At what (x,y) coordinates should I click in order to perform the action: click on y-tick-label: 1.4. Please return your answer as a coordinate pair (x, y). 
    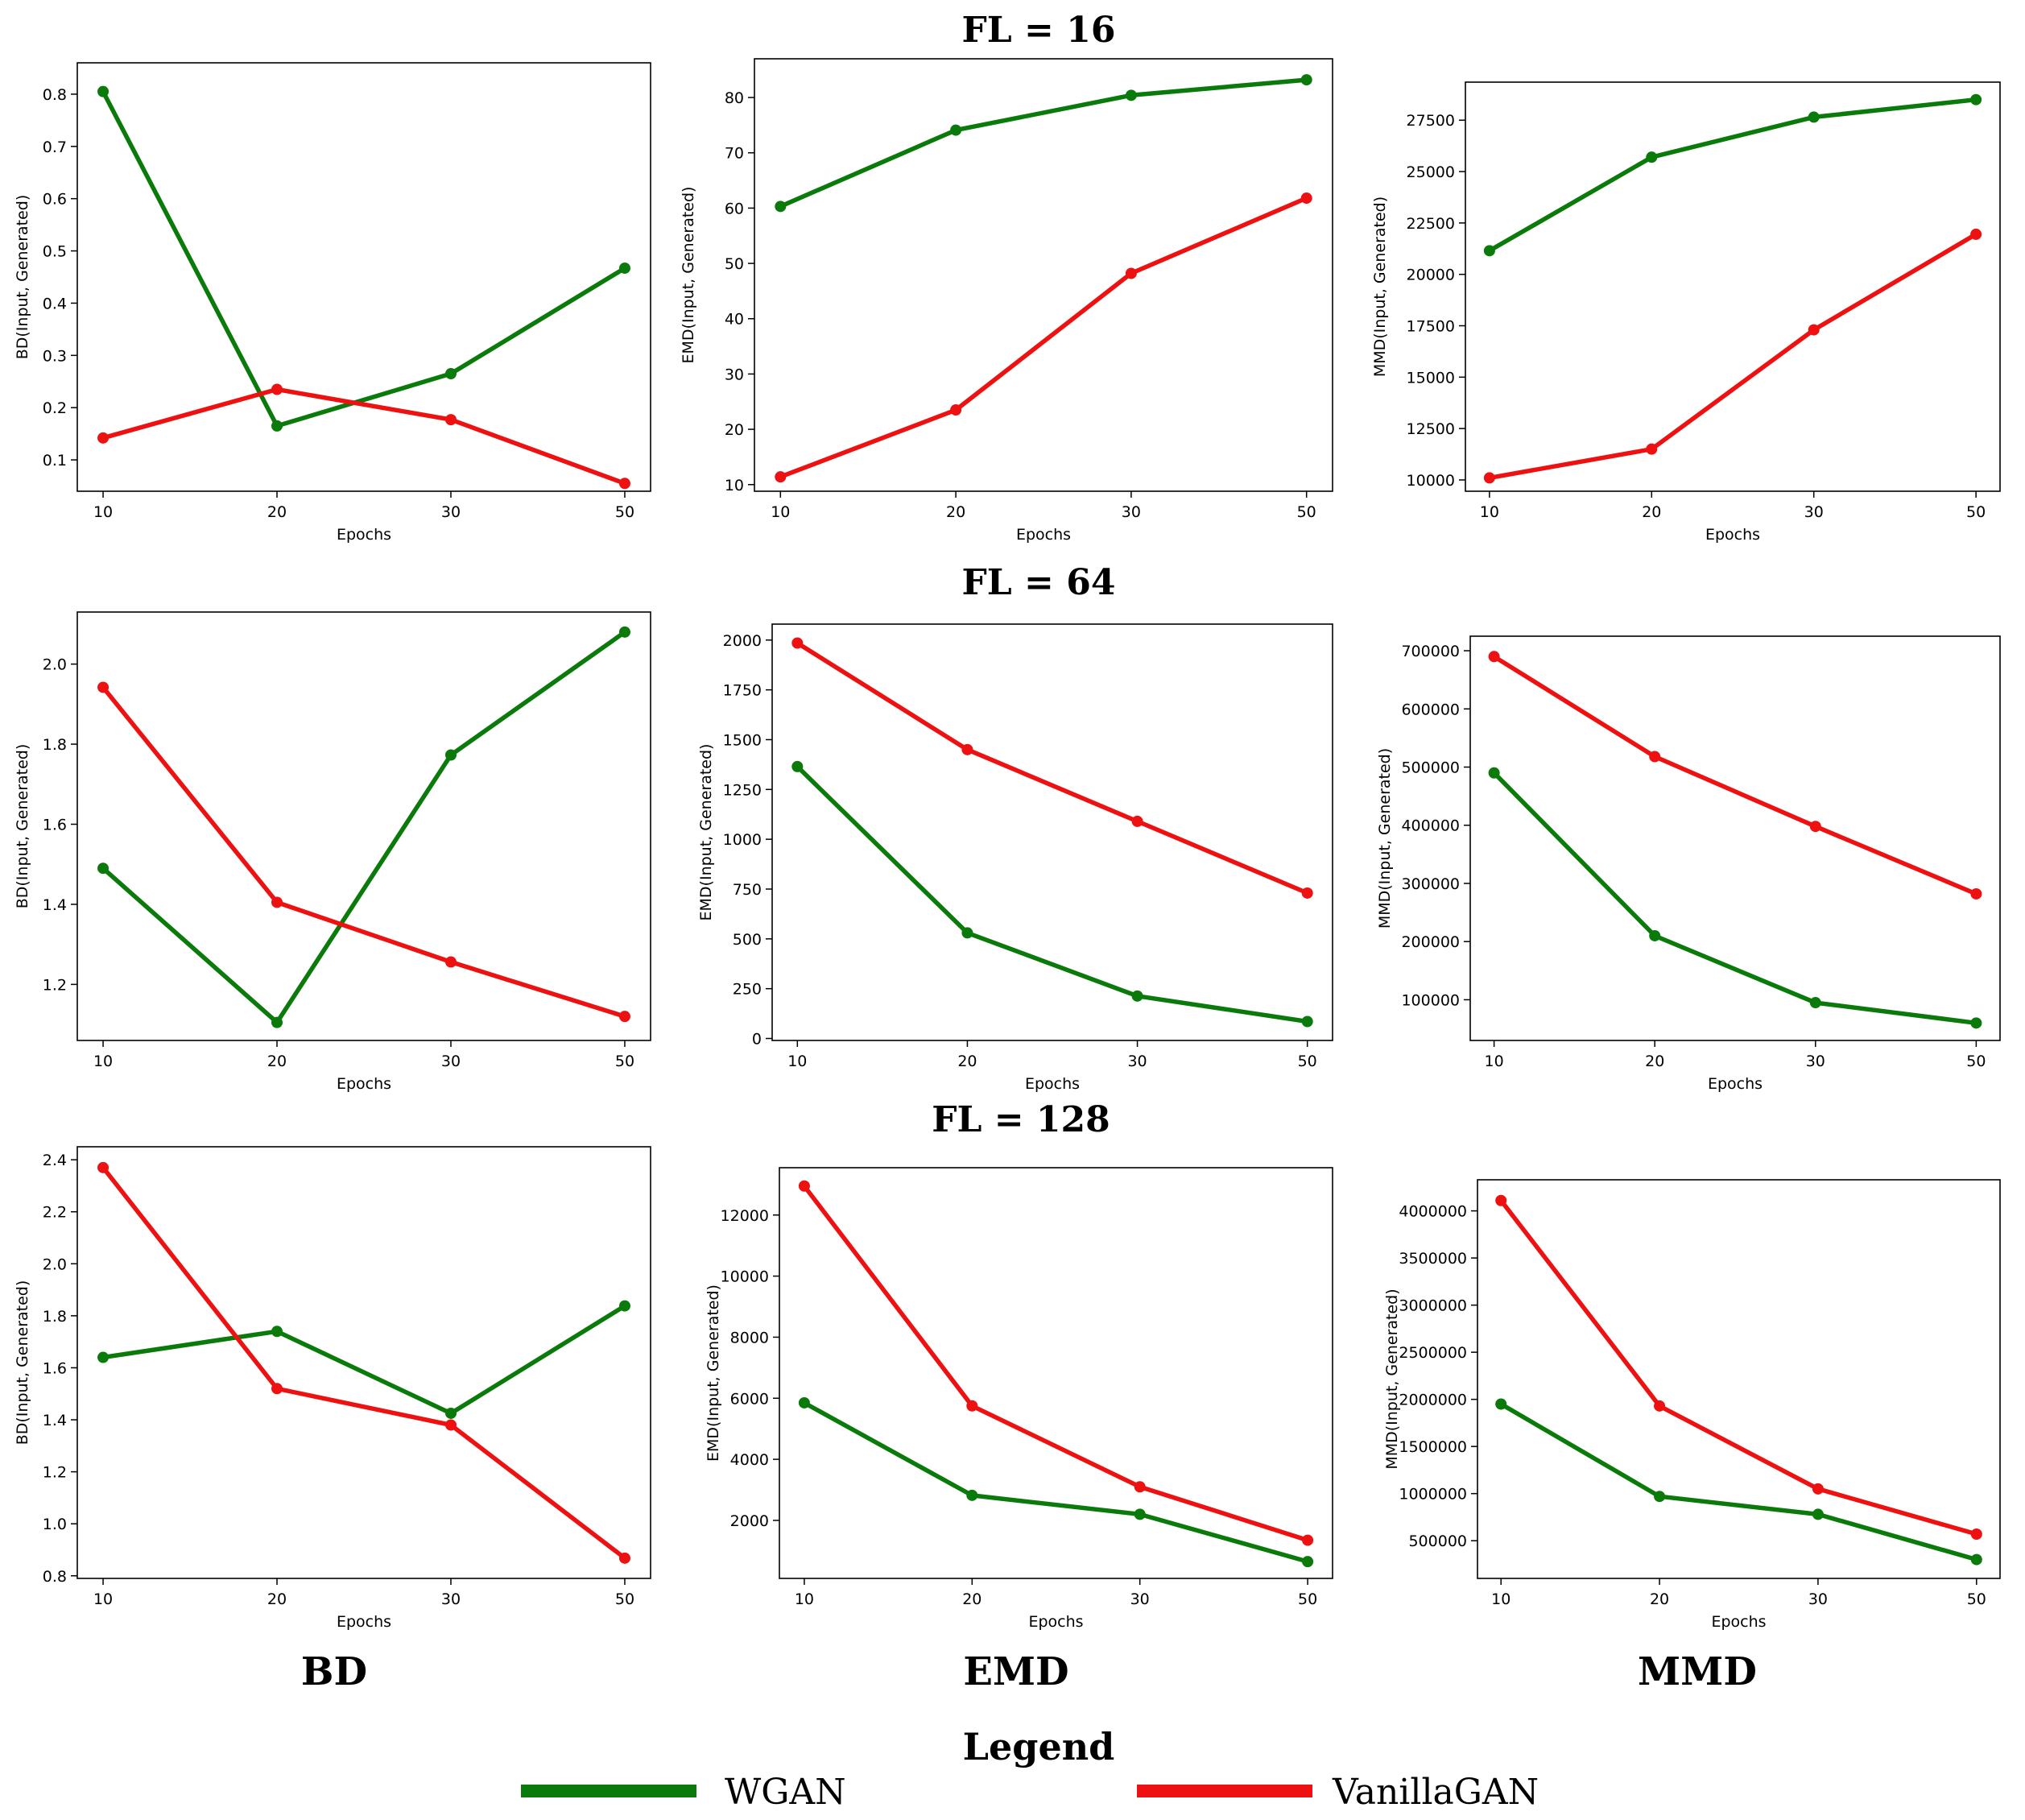
    Looking at the image, I should click on (55, 1420).